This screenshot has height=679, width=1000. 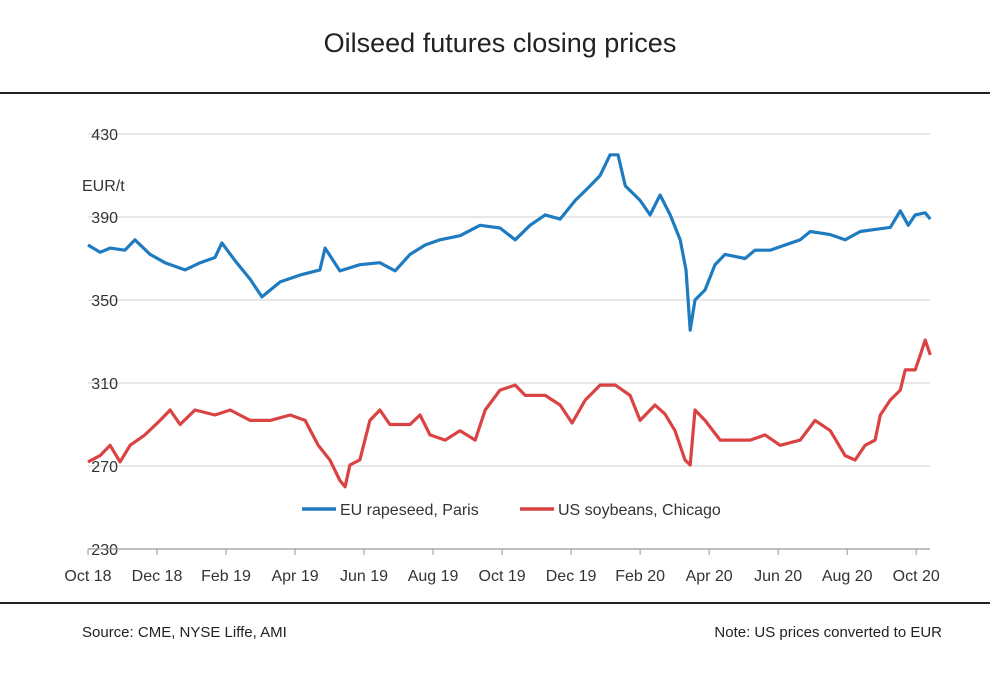 What do you see at coordinates (104, 135) in the screenshot?
I see `y-tick-label: 430` at bounding box center [104, 135].